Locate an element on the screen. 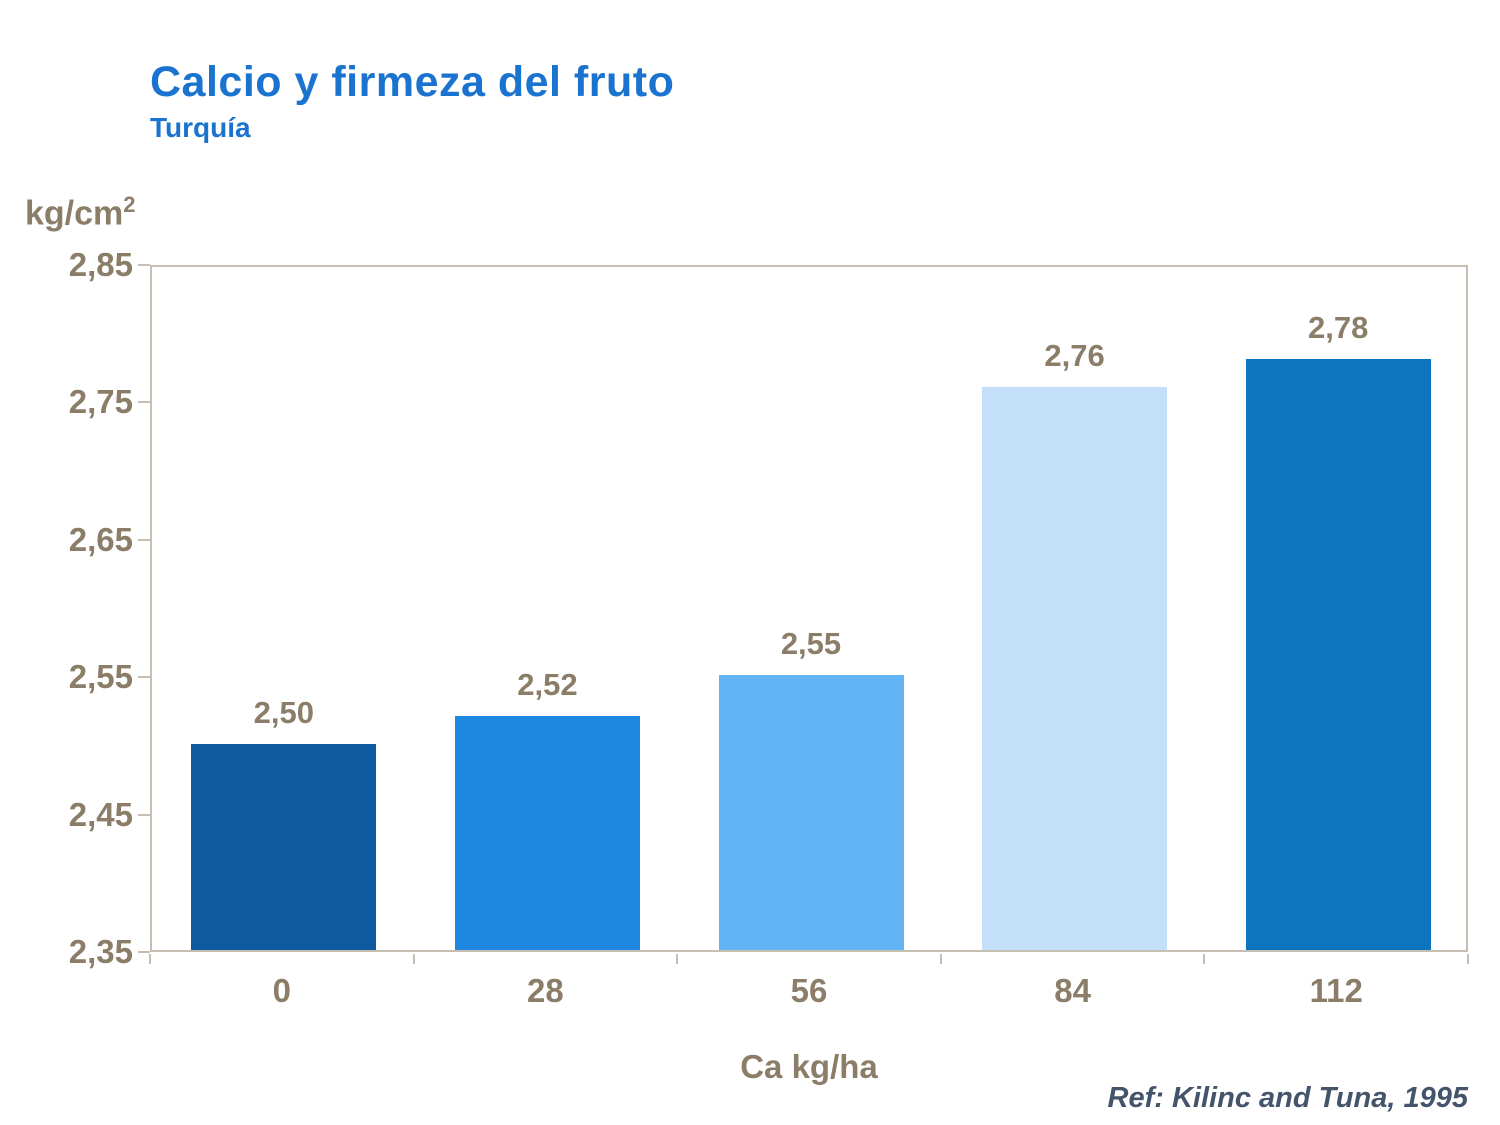 This screenshot has width=1500, height=1125. bar-value-label: 2,52 is located at coordinates (547, 685).